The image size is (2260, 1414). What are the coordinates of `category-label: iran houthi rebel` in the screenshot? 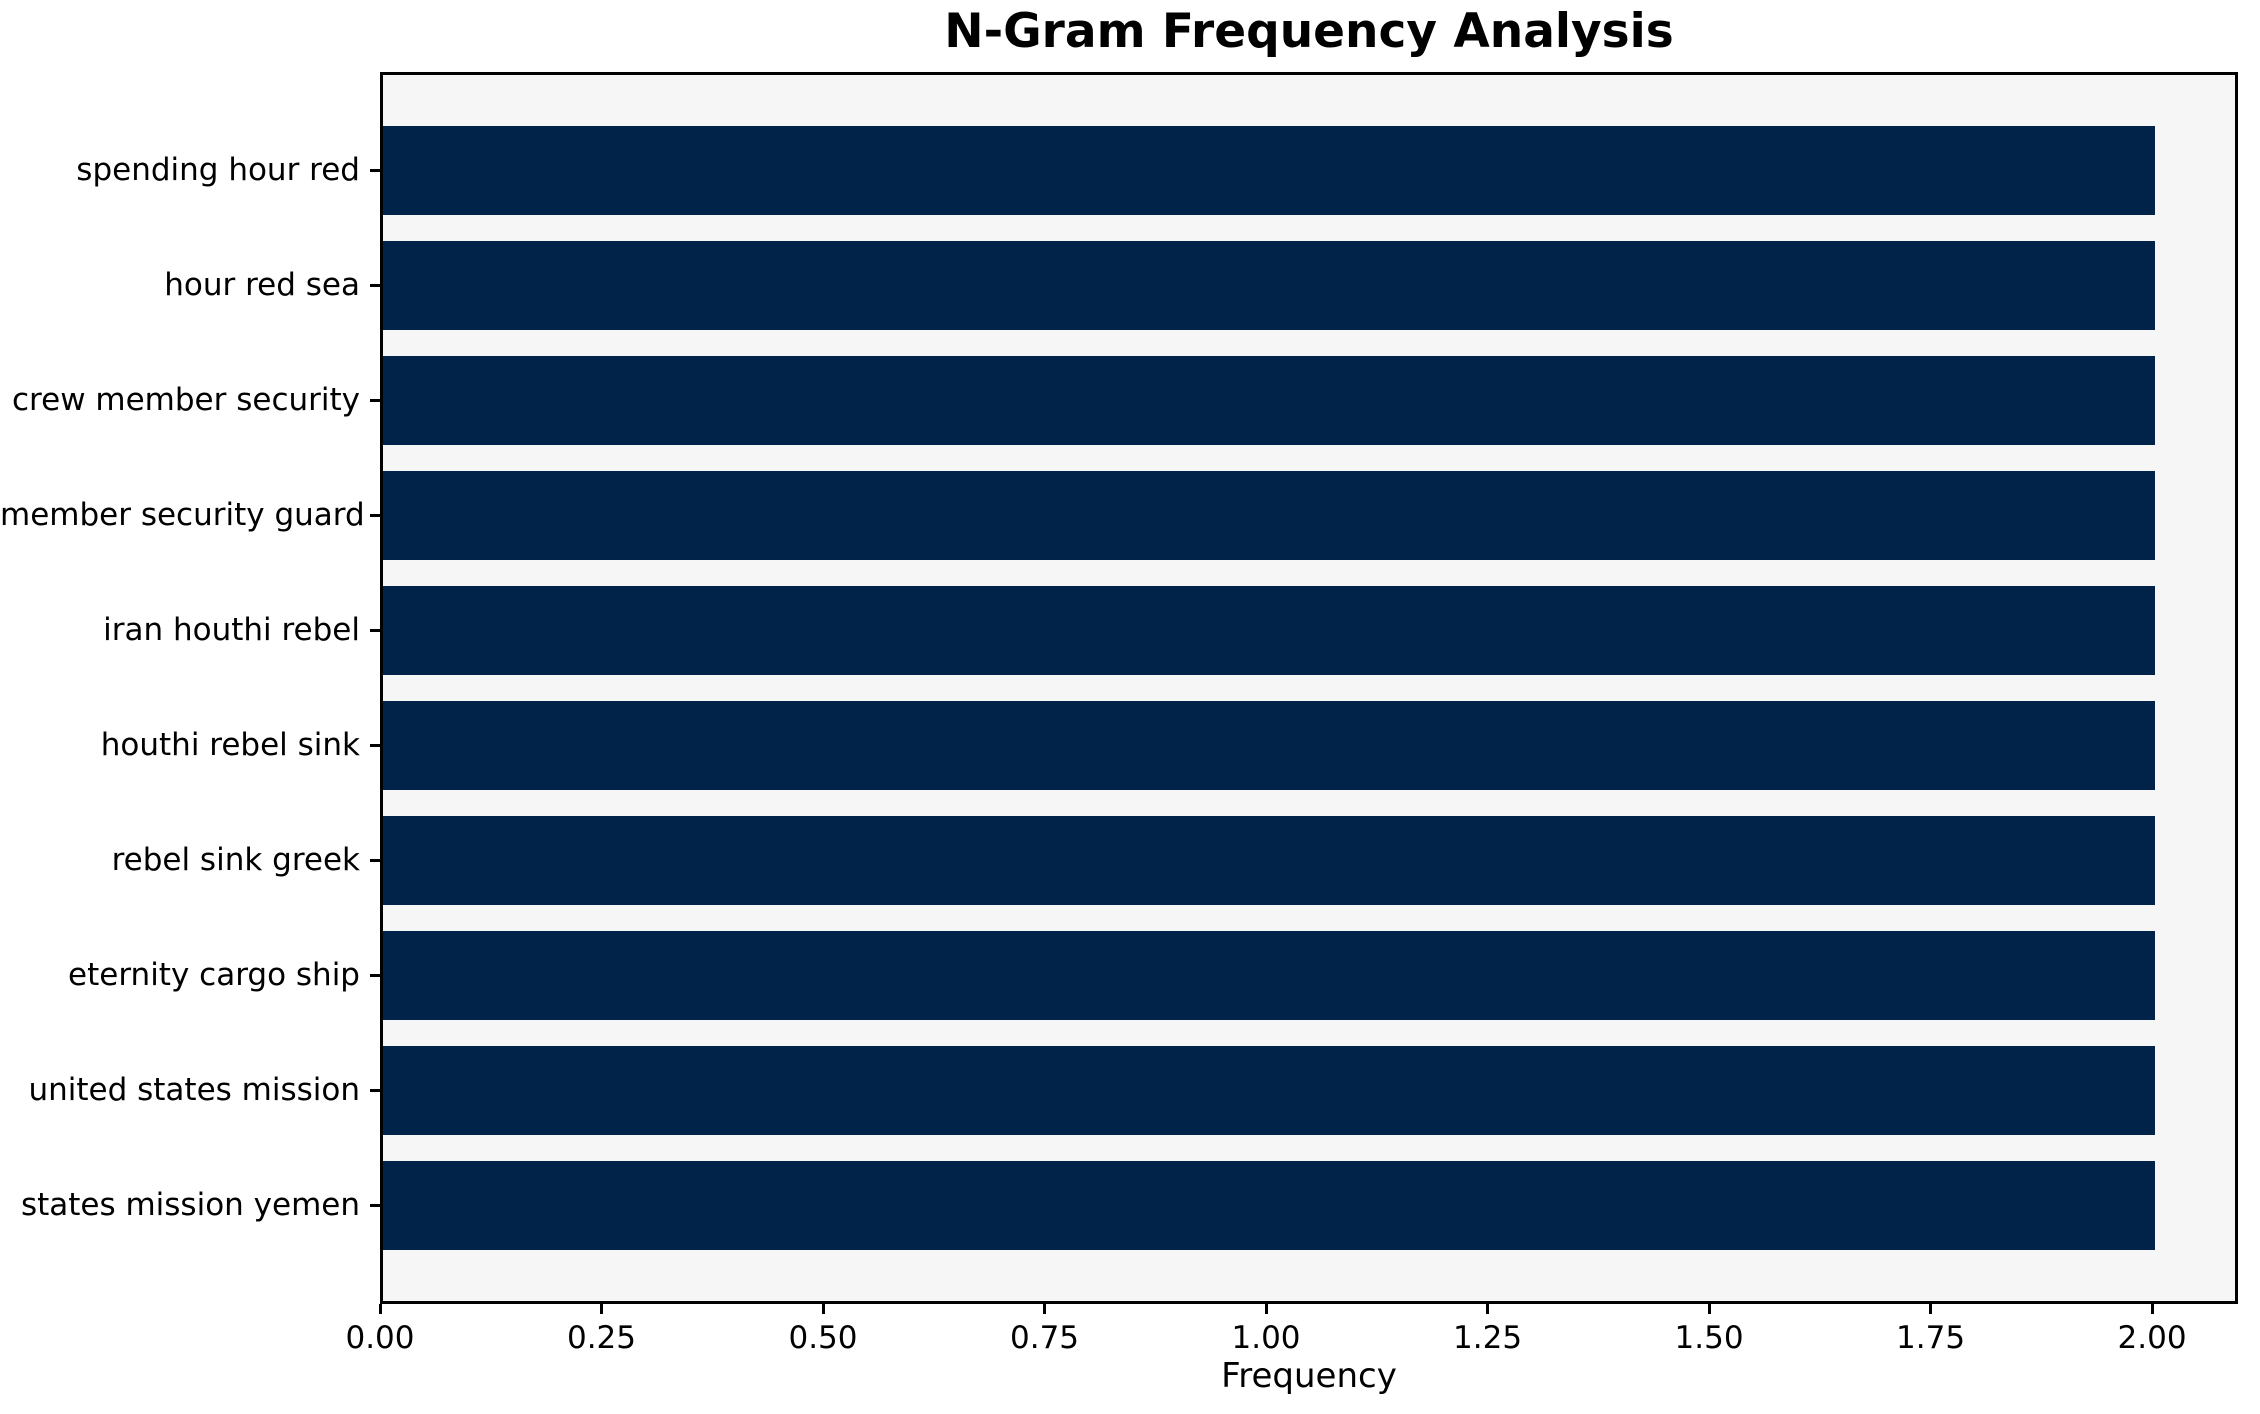 It's located at (231, 630).